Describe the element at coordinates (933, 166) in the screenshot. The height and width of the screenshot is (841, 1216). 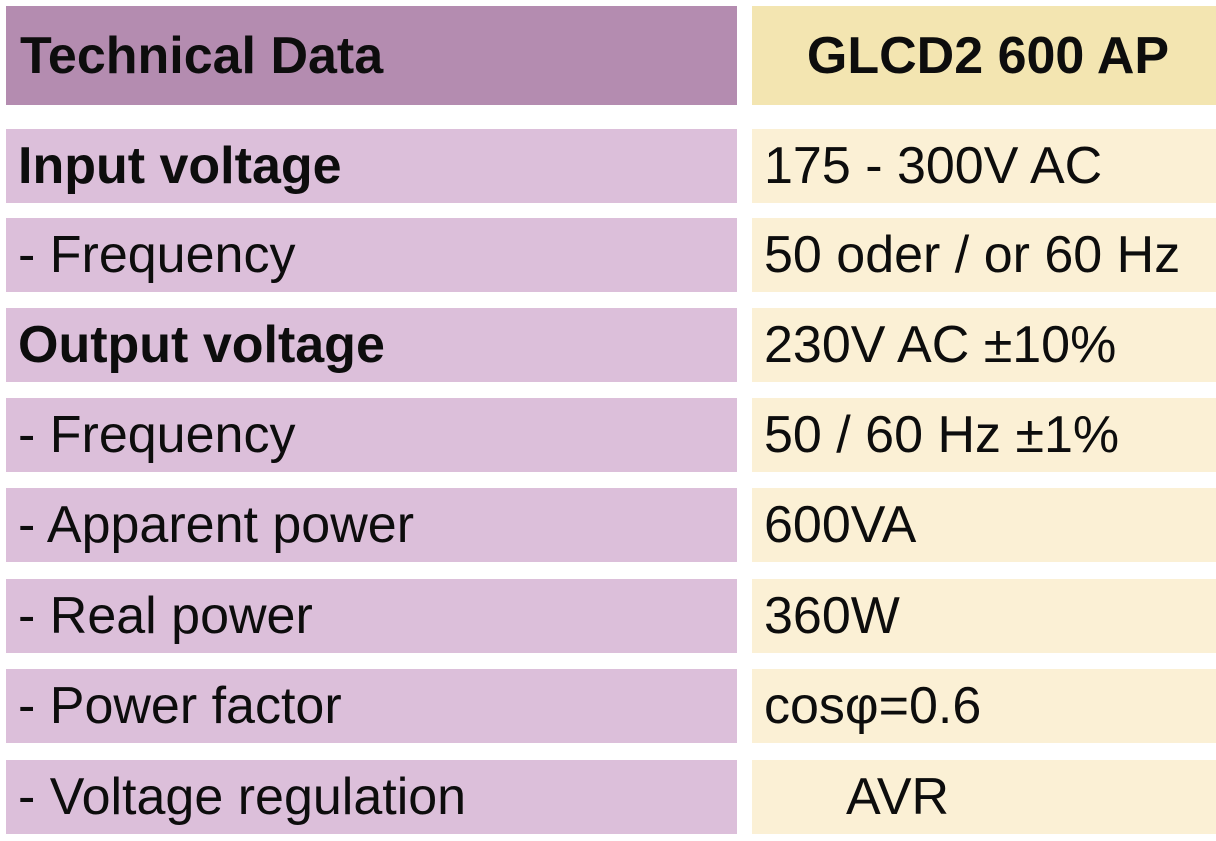
I see `row-value: 175 - 300V AC` at that location.